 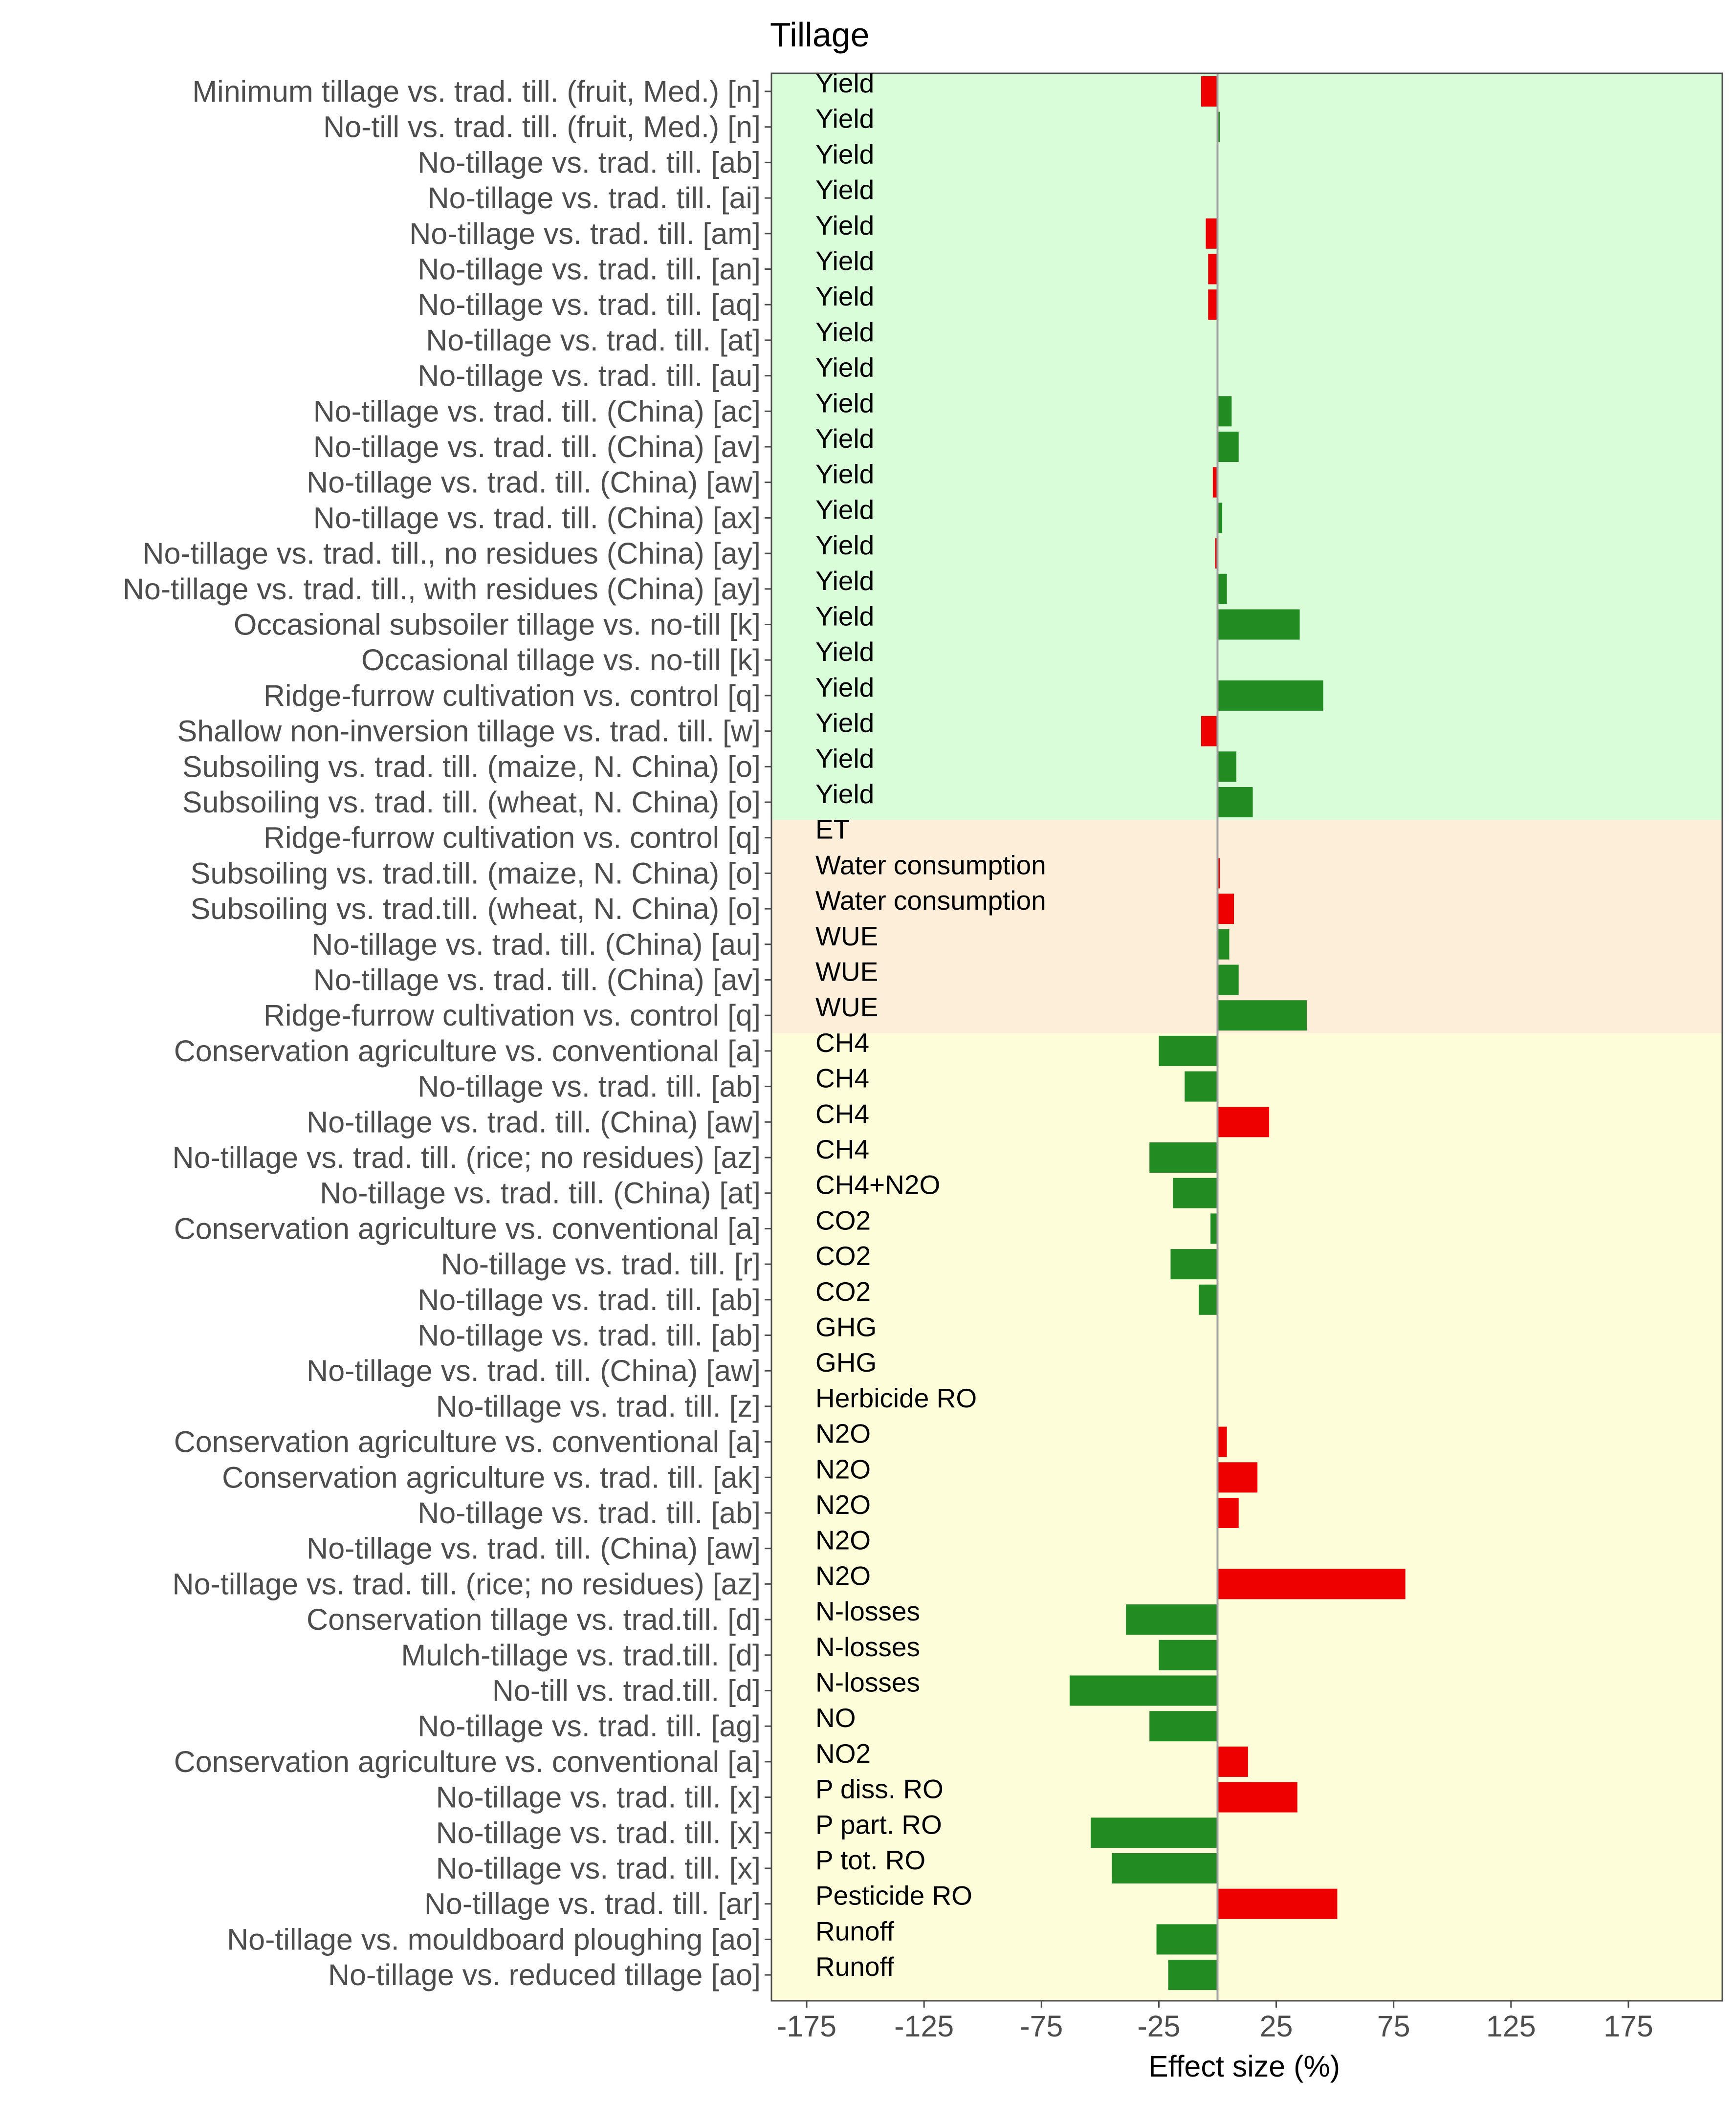 What do you see at coordinates (626, 1690) in the screenshot?
I see `category-label: No-till vs. trad.till. [d]` at bounding box center [626, 1690].